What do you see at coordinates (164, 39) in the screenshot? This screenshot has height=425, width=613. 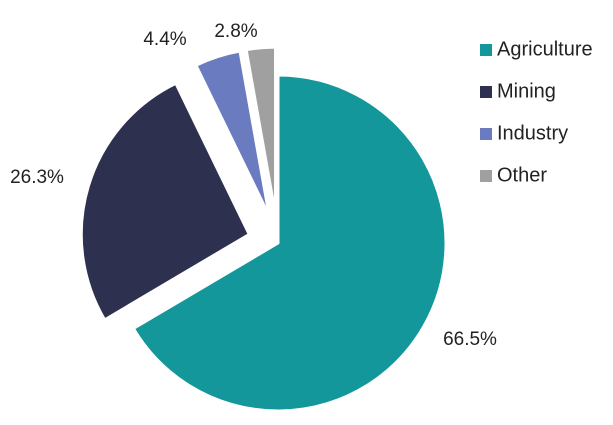 I see `data-label: 4.4%` at bounding box center [164, 39].